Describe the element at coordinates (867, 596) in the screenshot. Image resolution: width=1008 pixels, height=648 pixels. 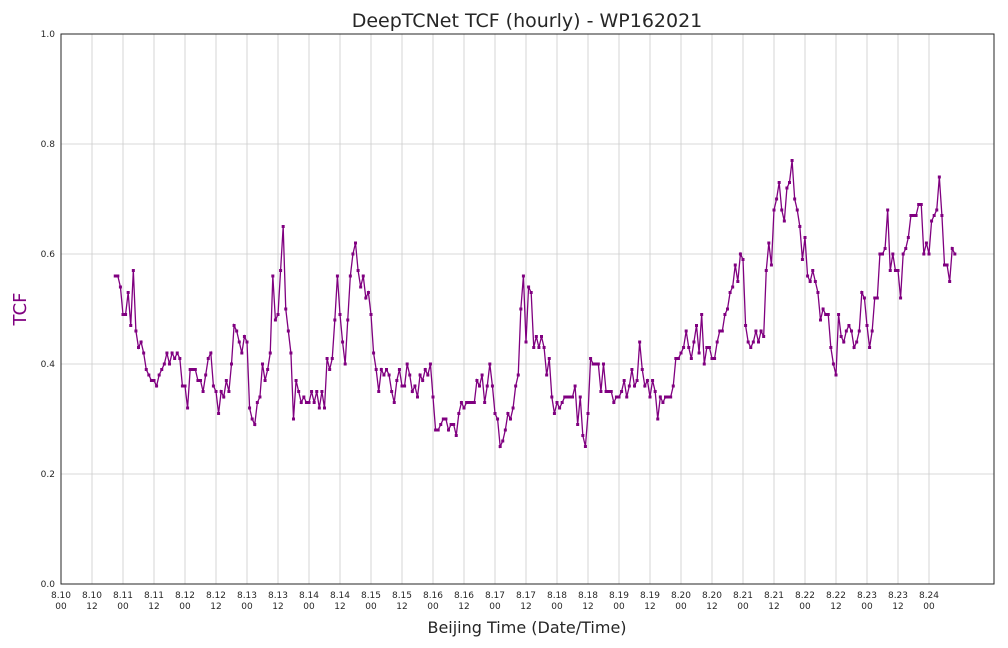
I see `x-tick-date: 8.23` at that location.